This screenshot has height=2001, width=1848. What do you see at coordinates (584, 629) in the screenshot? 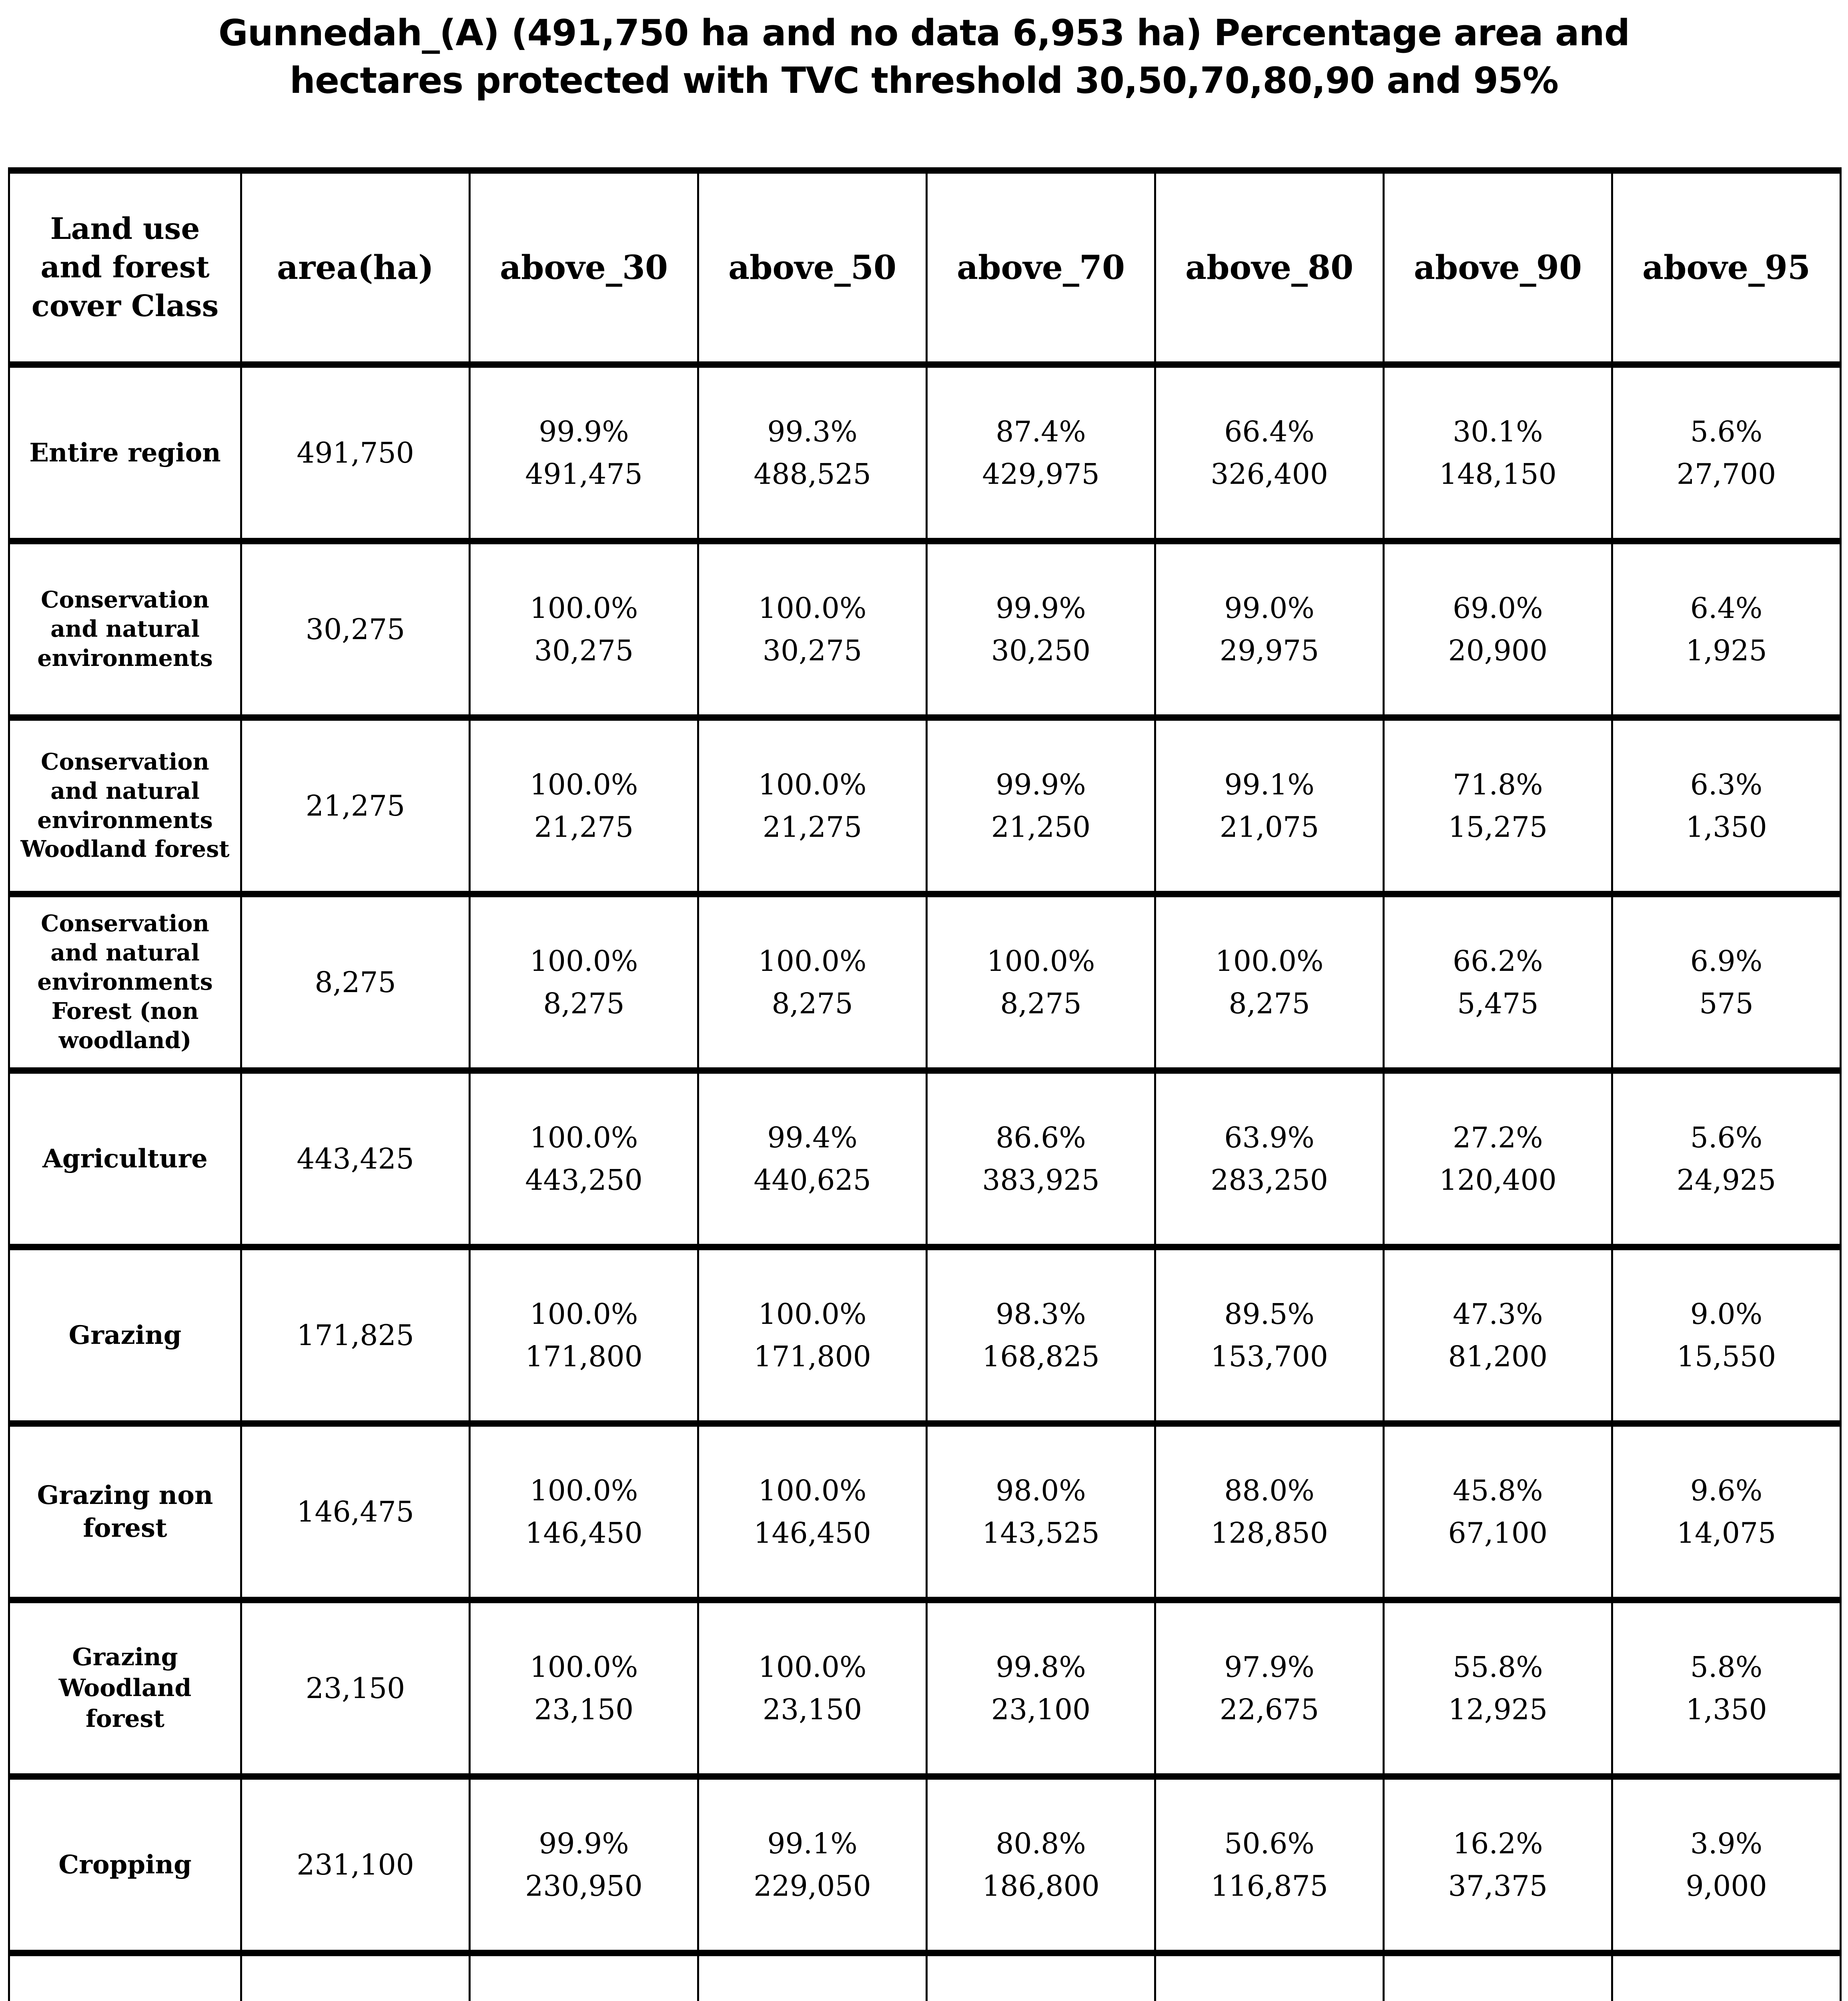
I see `data-cell: 100.0% 30,275` at bounding box center [584, 629].